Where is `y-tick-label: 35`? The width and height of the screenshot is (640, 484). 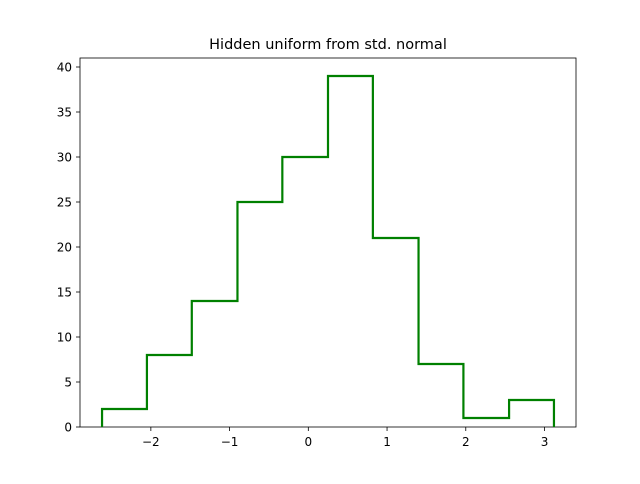 y-tick-label: 35 is located at coordinates (64, 113).